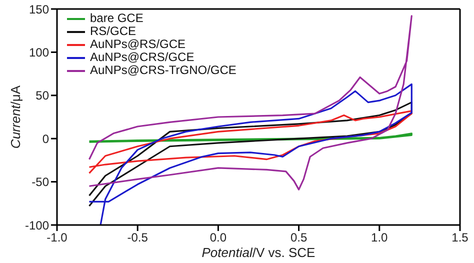 The height and width of the screenshot is (263, 474). Describe the element at coordinates (41, 182) in the screenshot. I see `y-tick-label: -50` at that location.